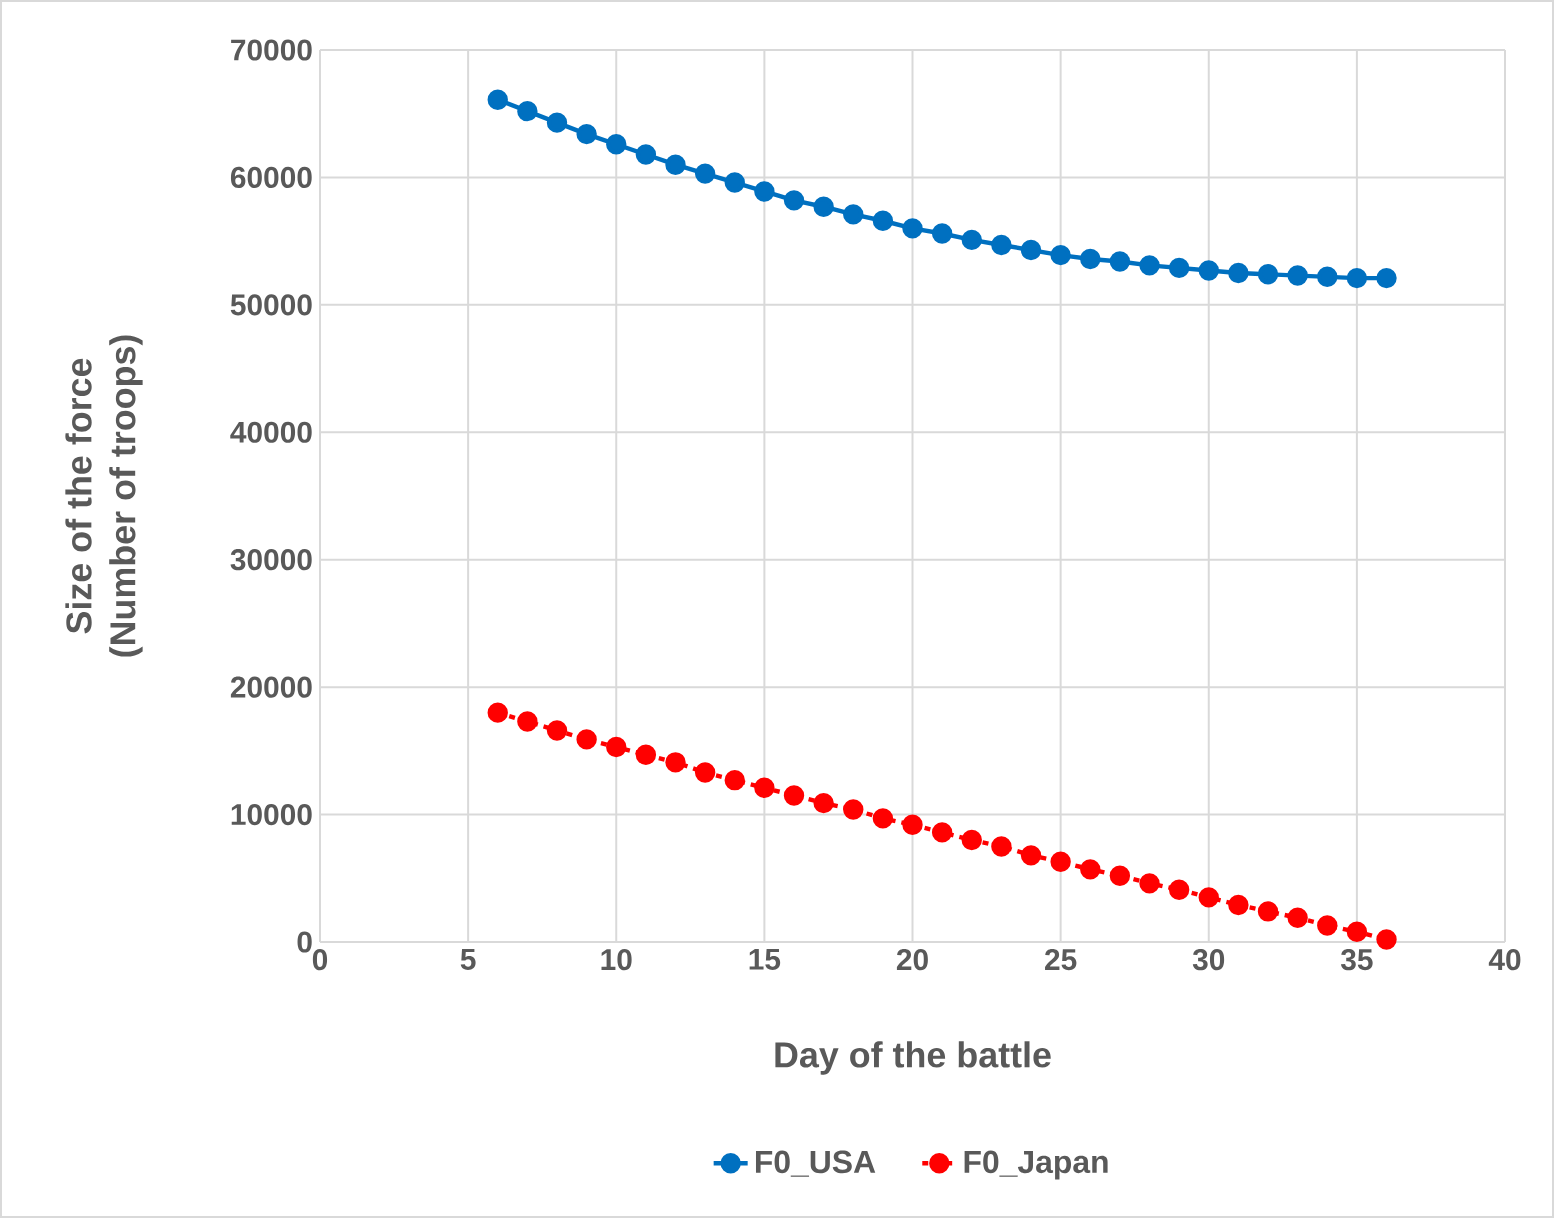  I want to click on y-tick-label: 70000, so click(271, 50).